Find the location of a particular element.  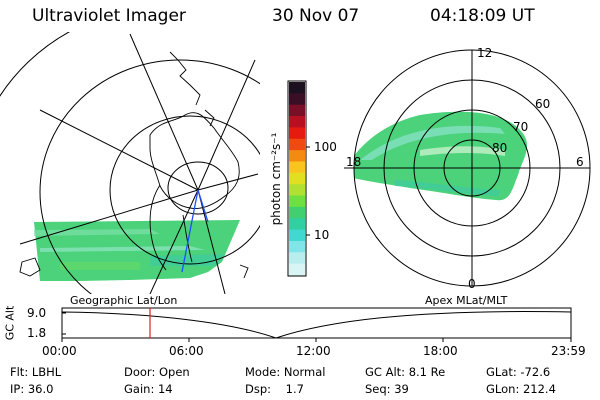

stat-ip: IP: 36.0 is located at coordinates (32, 389).